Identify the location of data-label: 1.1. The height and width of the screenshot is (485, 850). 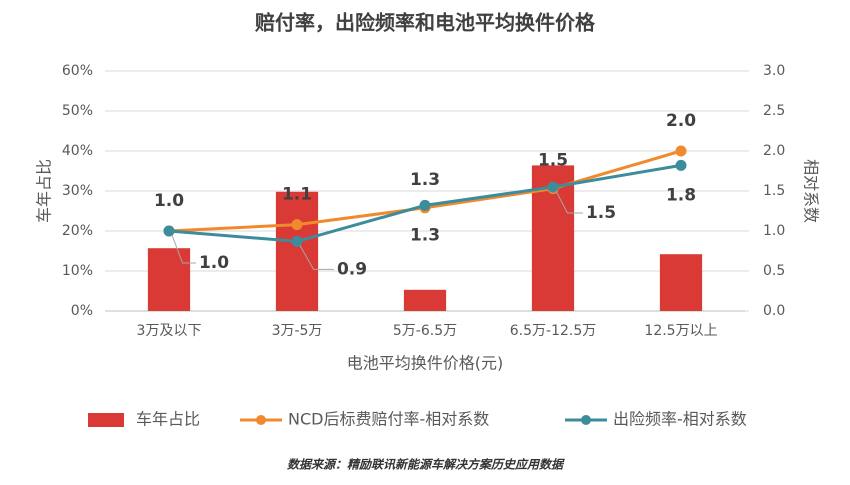
(297, 195).